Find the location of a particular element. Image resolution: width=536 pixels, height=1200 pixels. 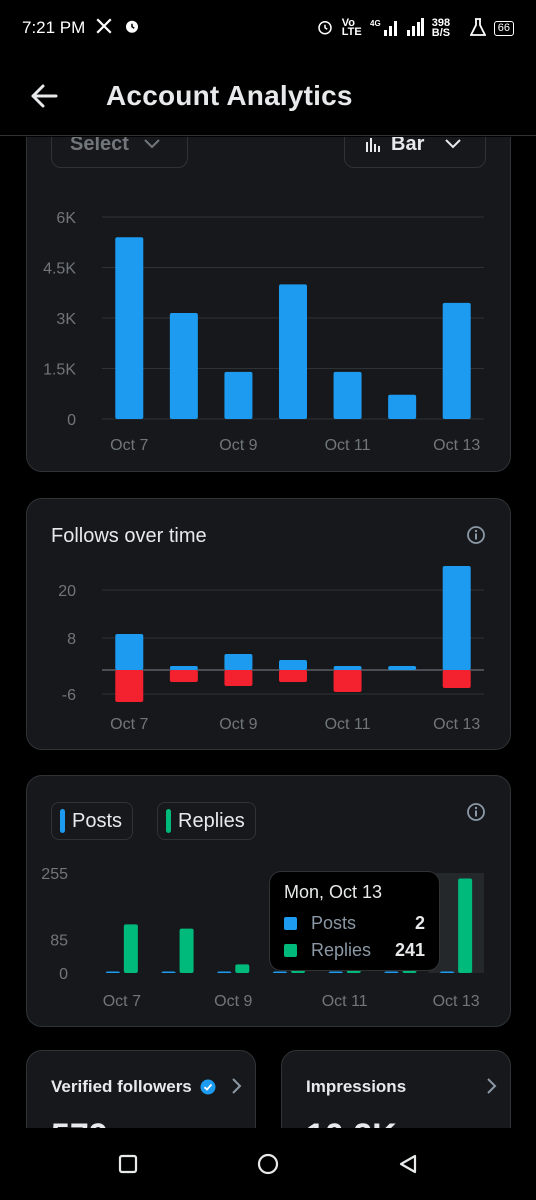

tooltip-row-replies: Replies 241 is located at coordinates (354, 950).